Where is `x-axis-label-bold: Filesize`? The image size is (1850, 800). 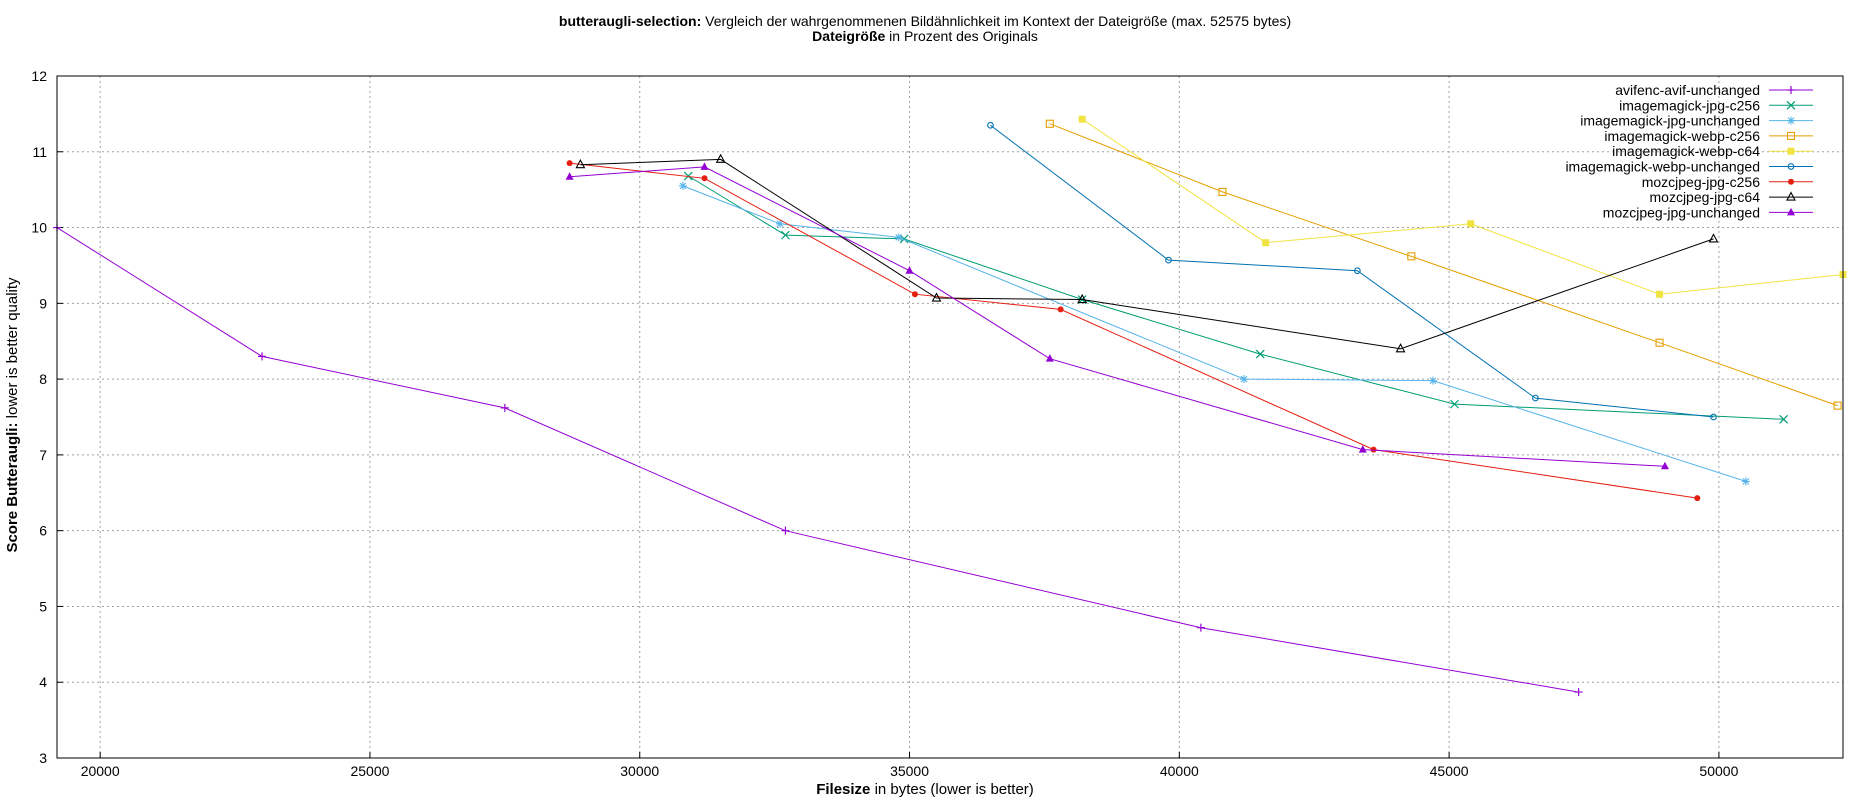 x-axis-label-bold: Filesize is located at coordinates (843, 789).